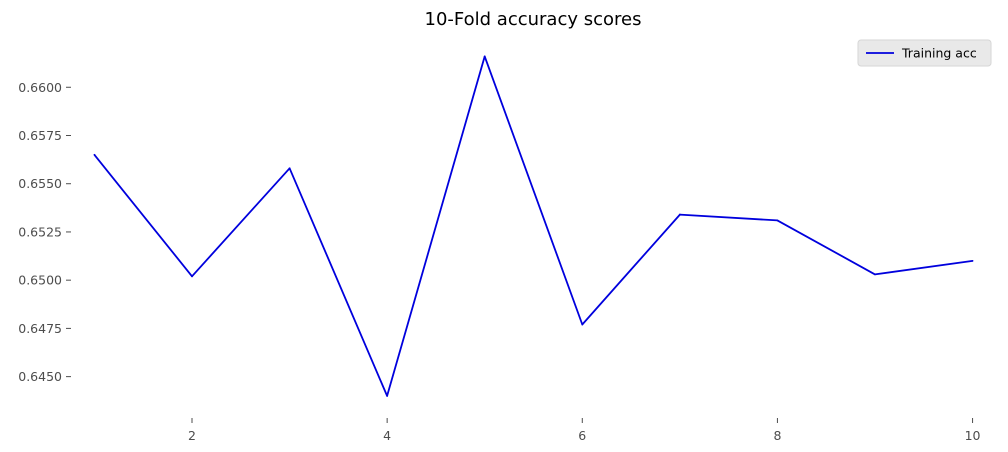 Image resolution: width=1008 pixels, height=452 pixels. What do you see at coordinates (582, 435) in the screenshot?
I see `x-tick-label: 6` at bounding box center [582, 435].